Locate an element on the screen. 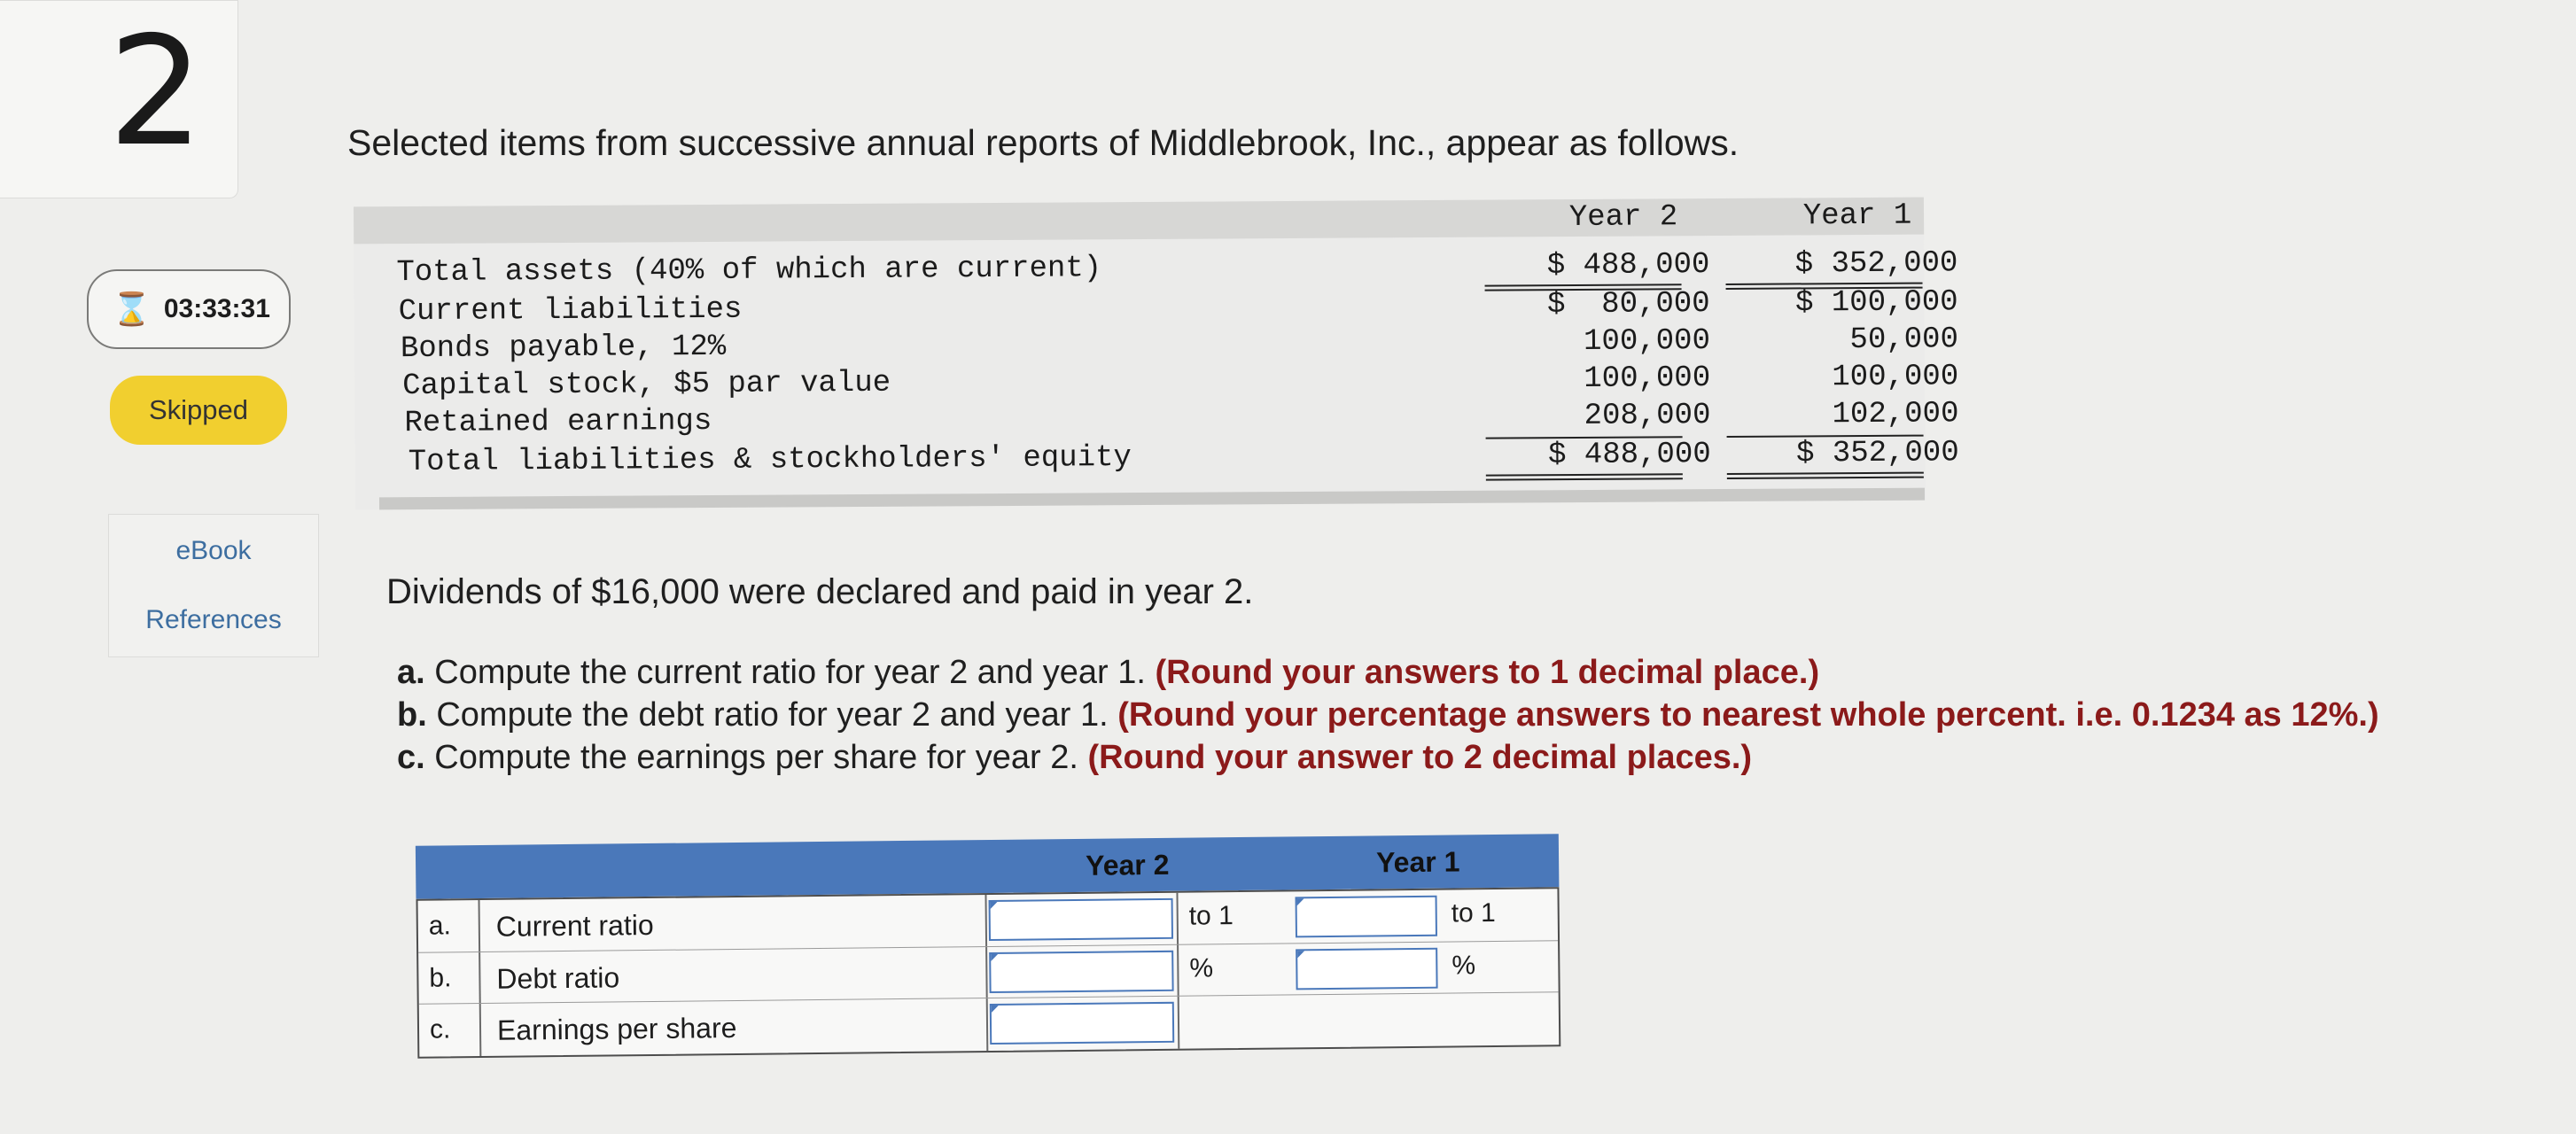  value-year1: 100,000 is located at coordinates (1896, 377).